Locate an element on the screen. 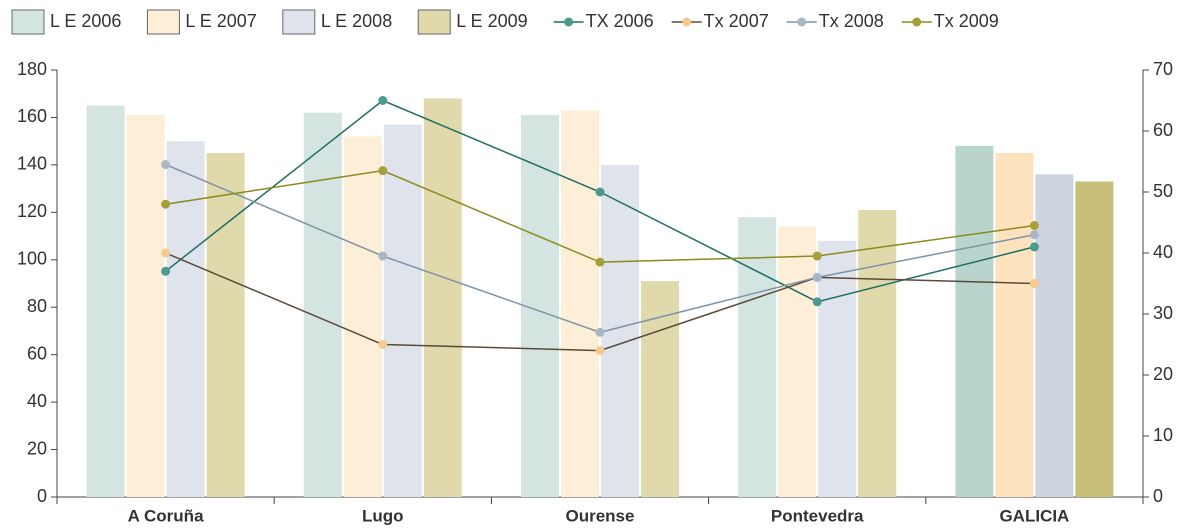  y-tick-label: 40 is located at coordinates (37, 401).